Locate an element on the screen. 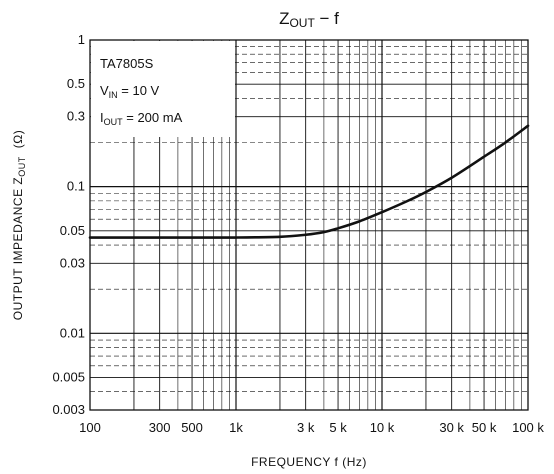 The image size is (554, 474). annotation-vin-symbol: V is located at coordinates (104, 90).